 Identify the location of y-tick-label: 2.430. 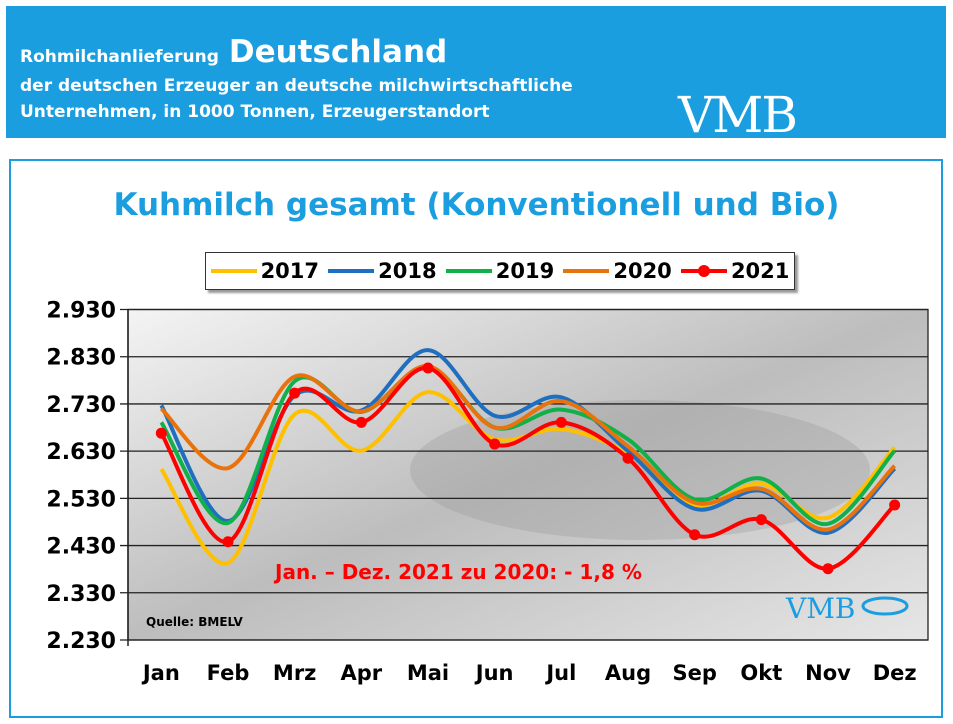
(81, 547).